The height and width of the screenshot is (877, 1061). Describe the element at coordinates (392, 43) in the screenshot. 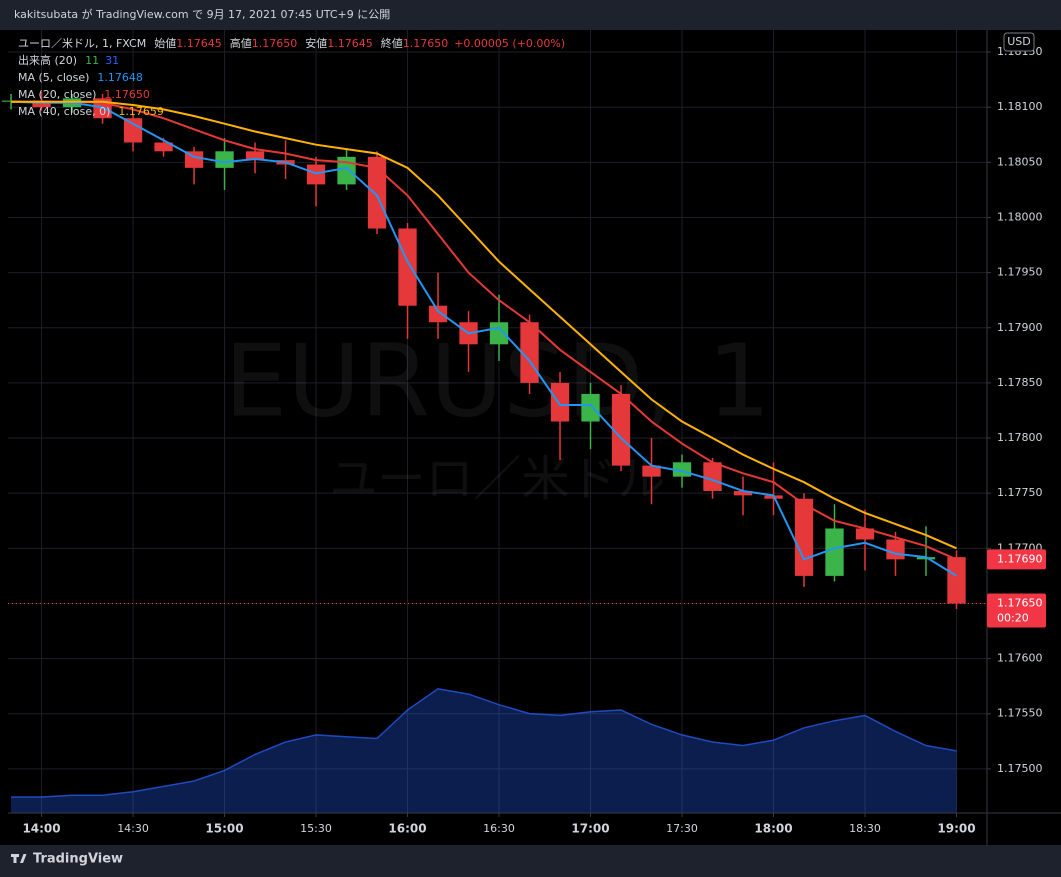

I see `ohlc-name: 終値` at that location.